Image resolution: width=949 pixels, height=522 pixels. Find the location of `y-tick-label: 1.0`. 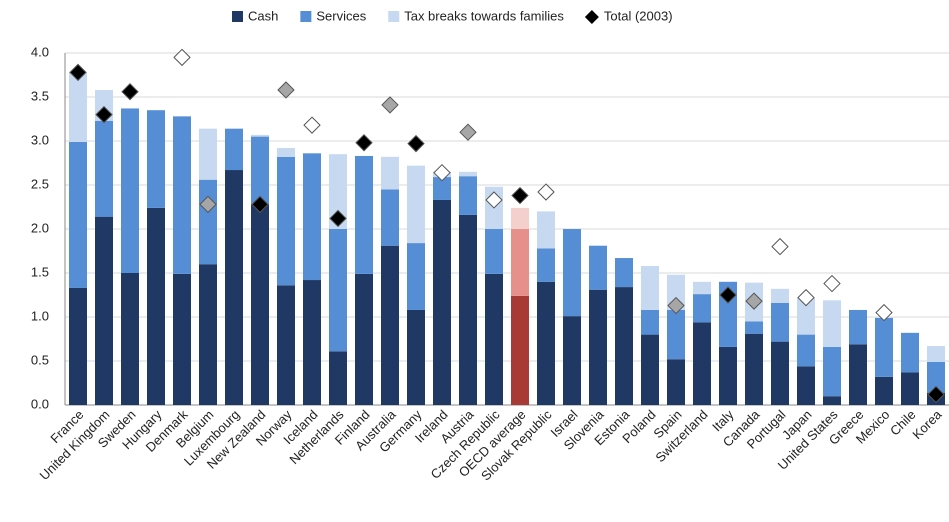

y-tick-label: 1.0 is located at coordinates (40, 315).